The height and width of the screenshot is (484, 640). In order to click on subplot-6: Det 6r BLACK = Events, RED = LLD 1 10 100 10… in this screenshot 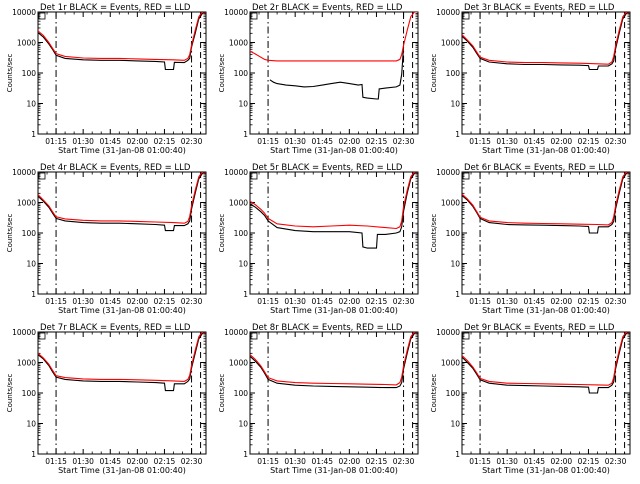, I will do `click(530, 239)`.